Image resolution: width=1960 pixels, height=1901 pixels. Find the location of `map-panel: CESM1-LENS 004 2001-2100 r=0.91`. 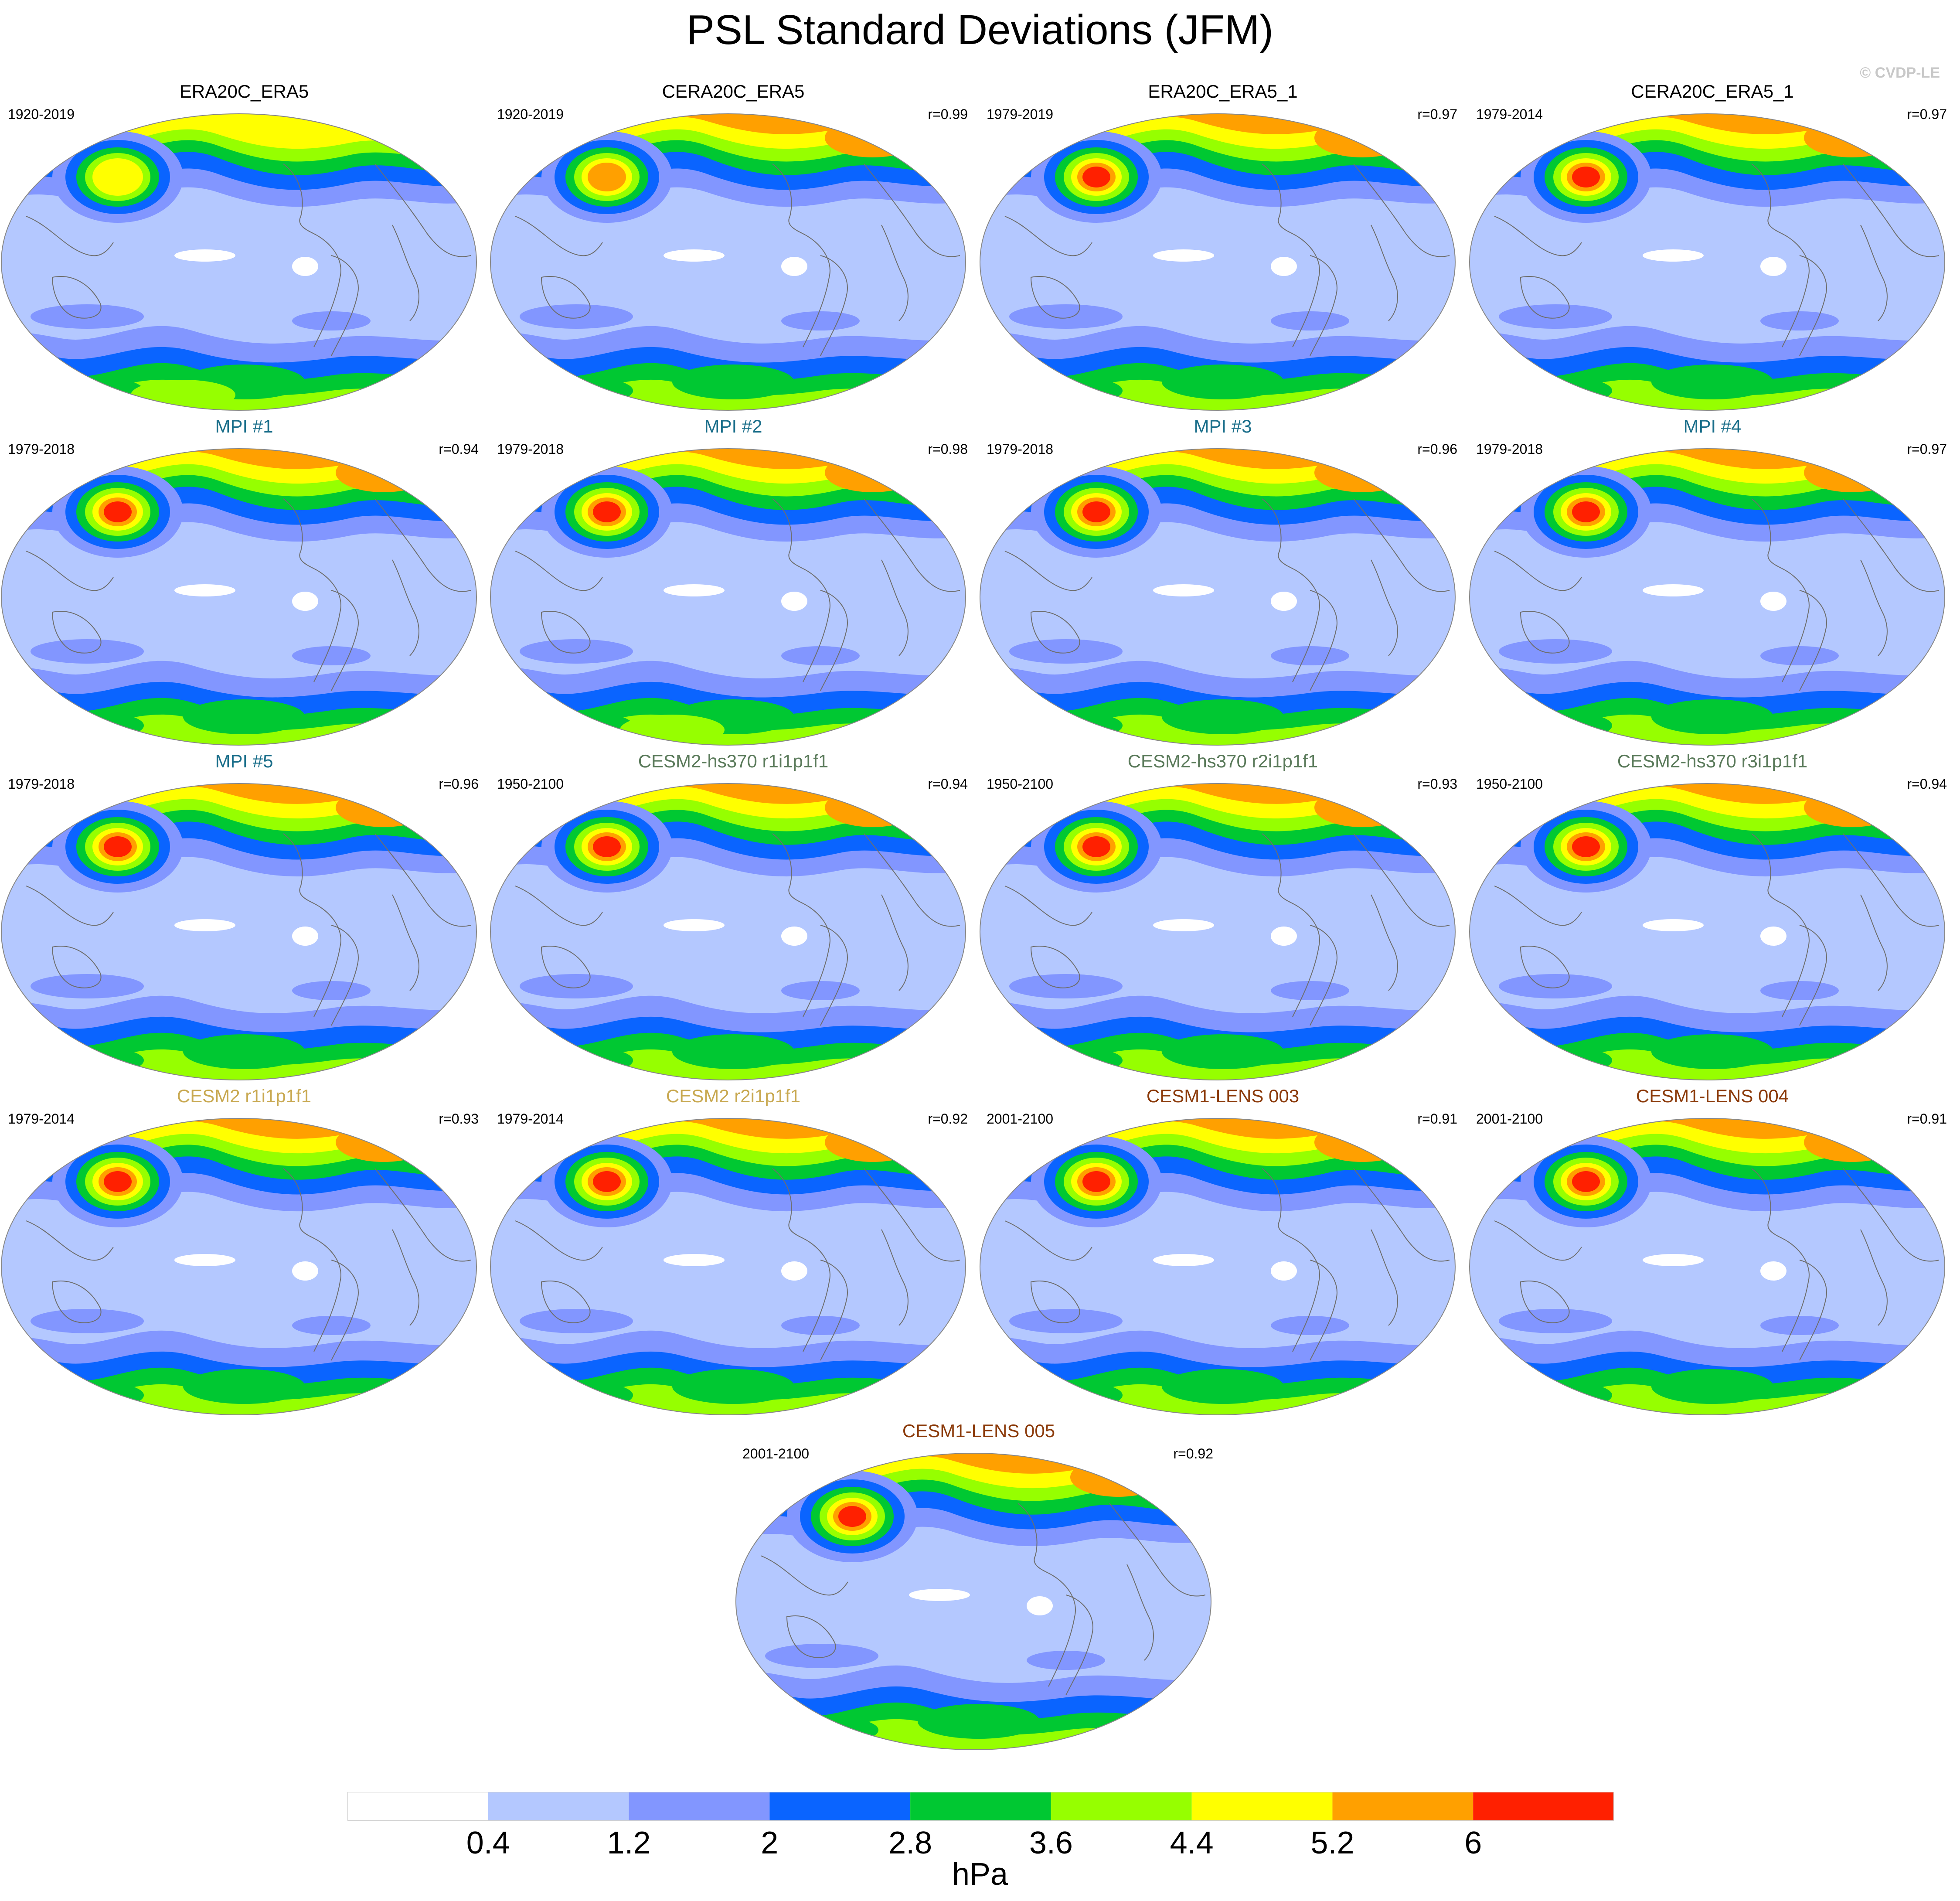

map-panel: CESM1-LENS 004 2001-2100 r=0.91 is located at coordinates (1712, 1253).